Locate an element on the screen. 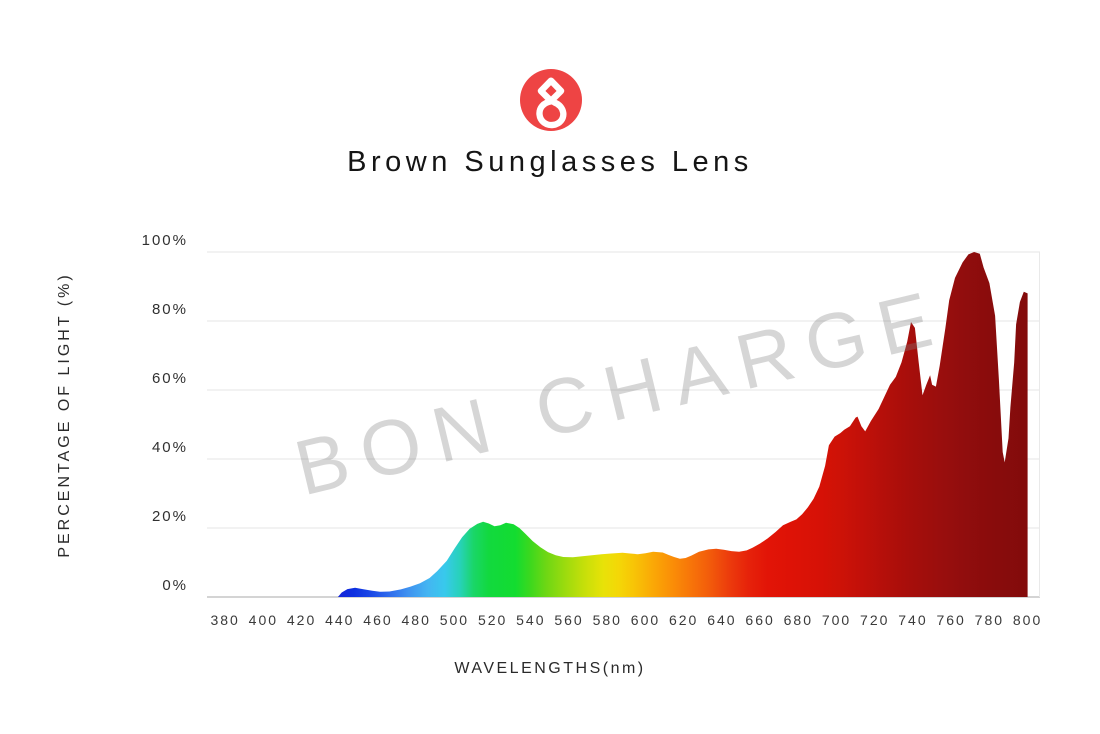  x-tick-label: 660 is located at coordinates (760, 620).